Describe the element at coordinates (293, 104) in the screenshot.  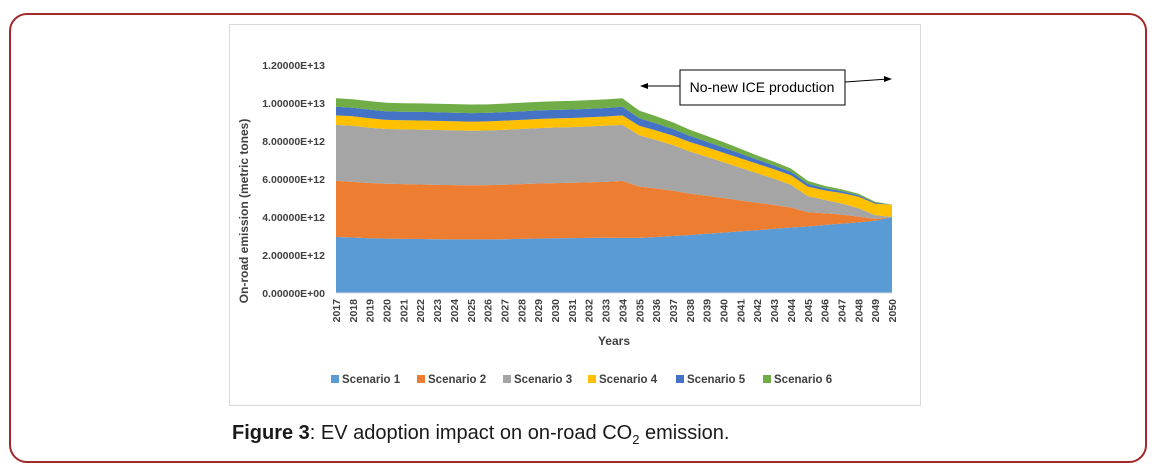
I see `y-tick-label: 1.00000E+13` at that location.